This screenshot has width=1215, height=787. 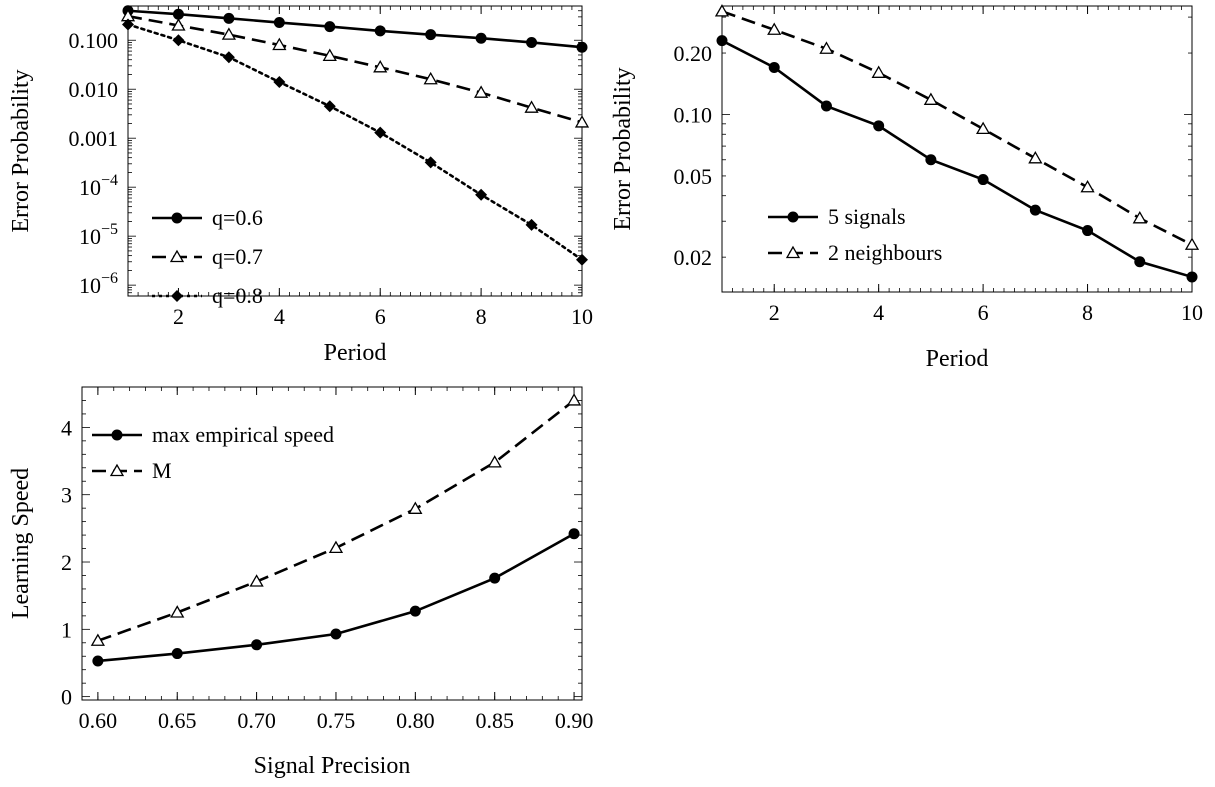 I want to click on y-tick-label: 0.20, so click(x=693, y=53).